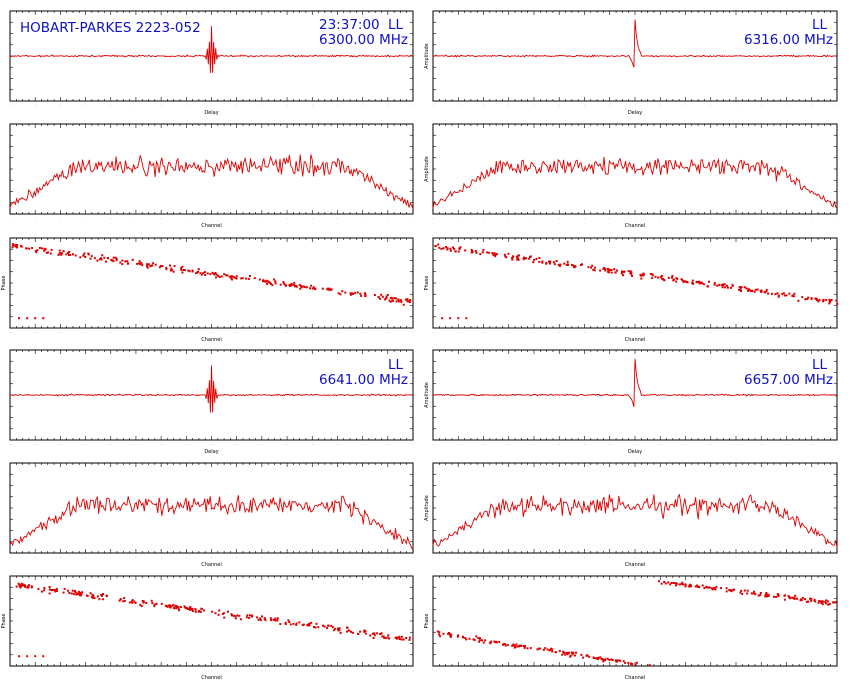 The width and height of the screenshot is (850, 680). Describe the element at coordinates (631, 290) in the screenshot. I see `panel-phase-6316: · · · · · · · · · · · · · · · · · Channel Phase` at that location.